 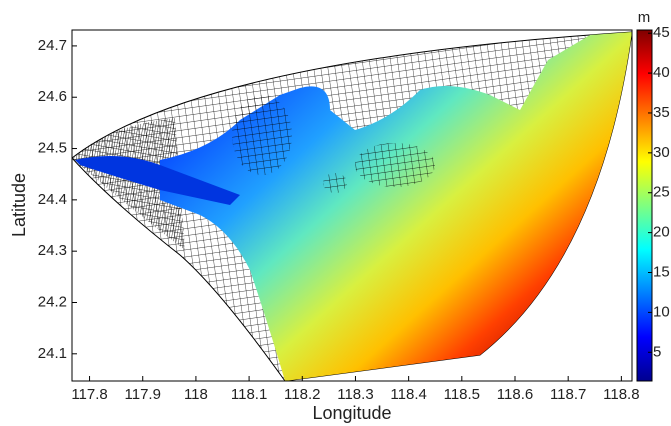 I want to click on y-axis-label: Latitude, so click(x=19, y=205).